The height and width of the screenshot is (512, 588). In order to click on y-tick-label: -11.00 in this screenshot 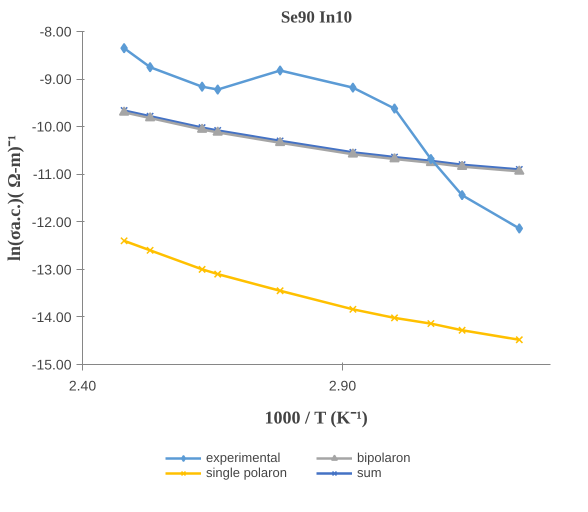, I will do `click(52, 174)`.